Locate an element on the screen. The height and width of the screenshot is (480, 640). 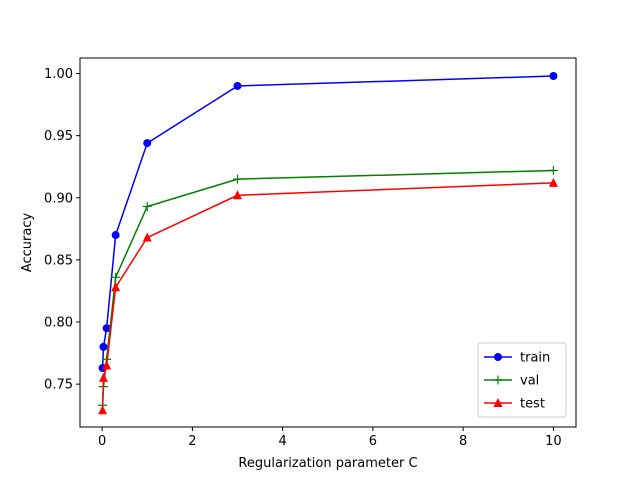
x-tick-label: 6 is located at coordinates (373, 441).